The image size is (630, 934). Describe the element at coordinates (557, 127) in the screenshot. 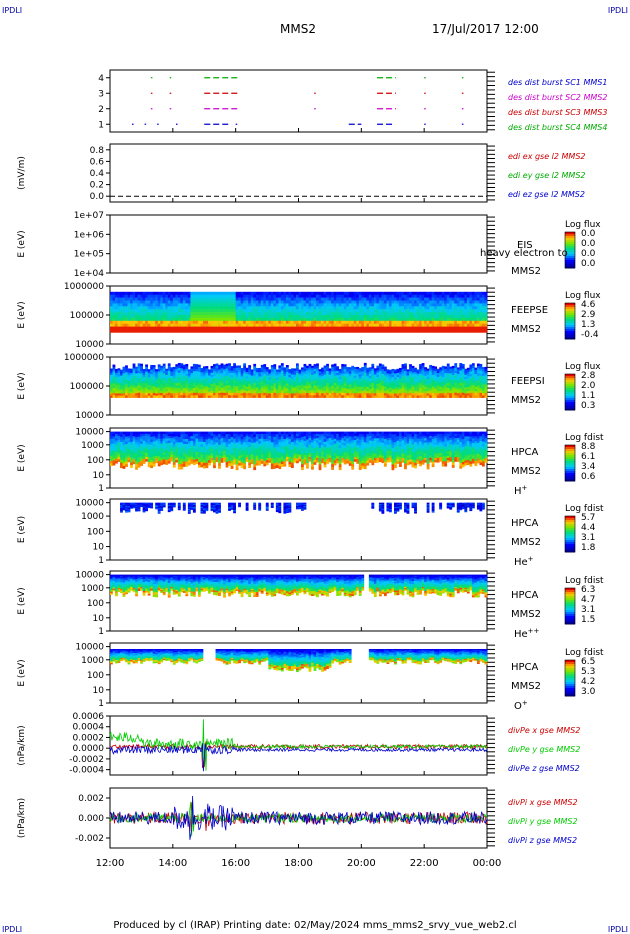

I see `panel-1-legend-entry: des dist burst SC4 MMS4` at that location.